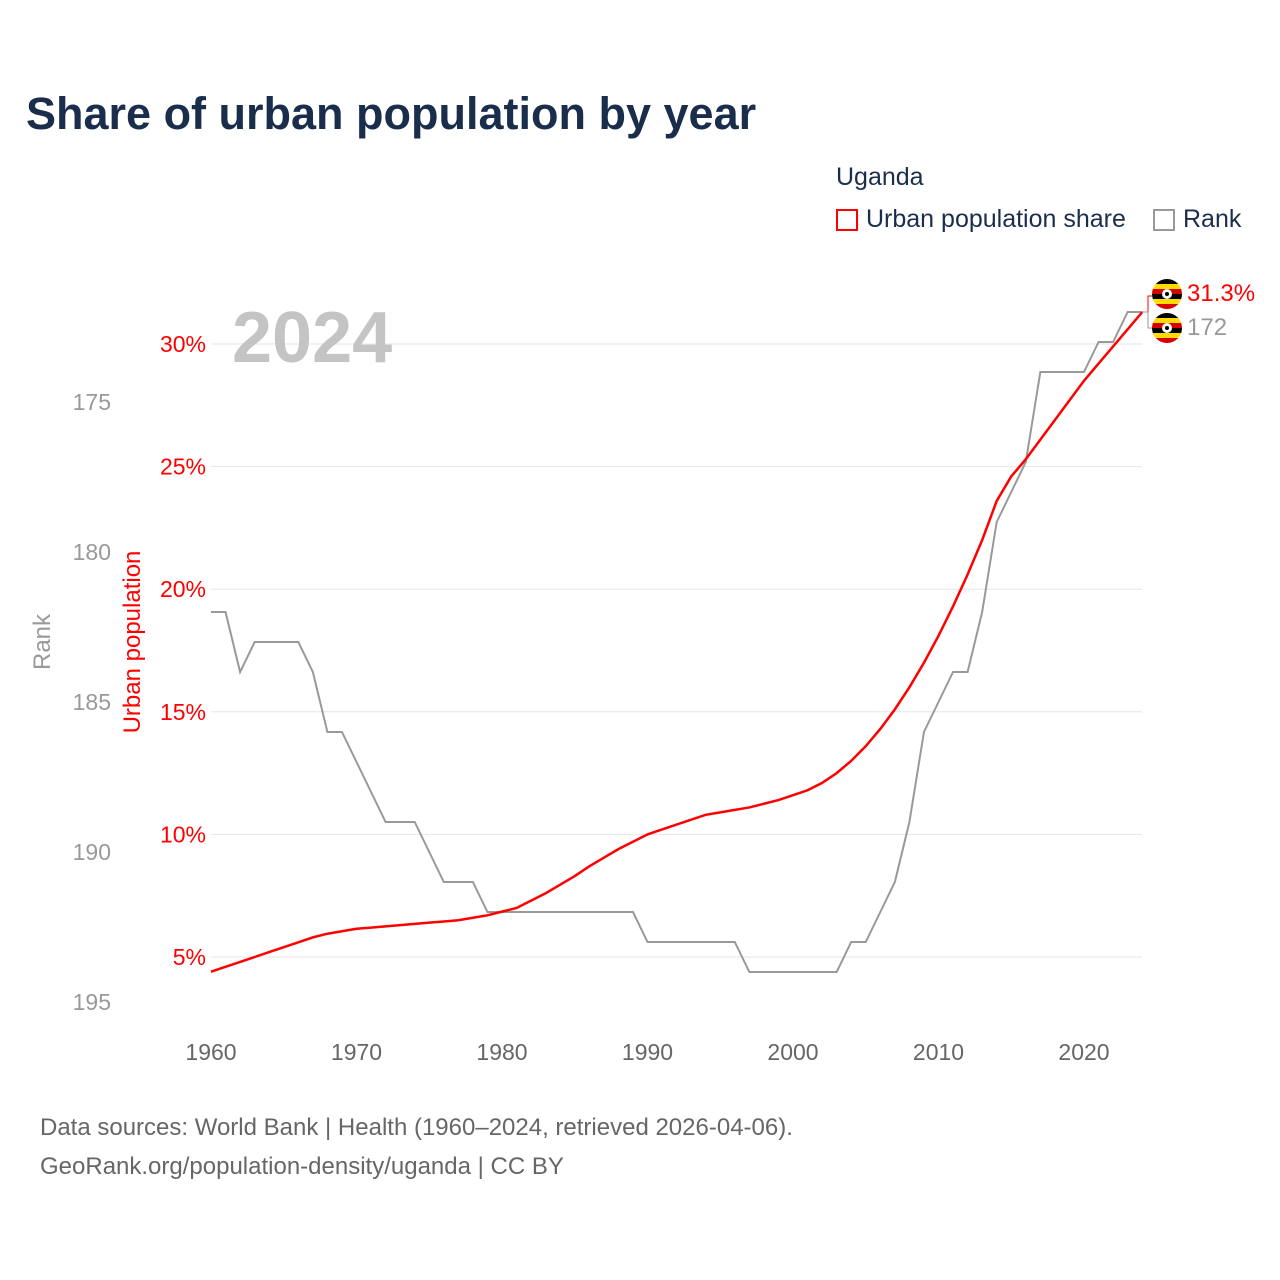 This screenshot has height=1280, width=1280. I want to click on year-watermark: 2024, so click(312, 338).